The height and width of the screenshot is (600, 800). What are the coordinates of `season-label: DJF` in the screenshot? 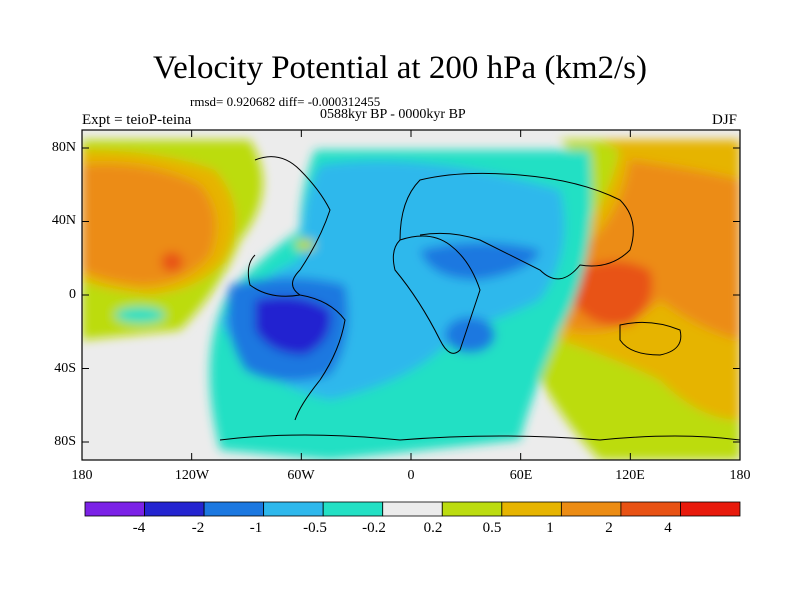 It's located at (725, 120).